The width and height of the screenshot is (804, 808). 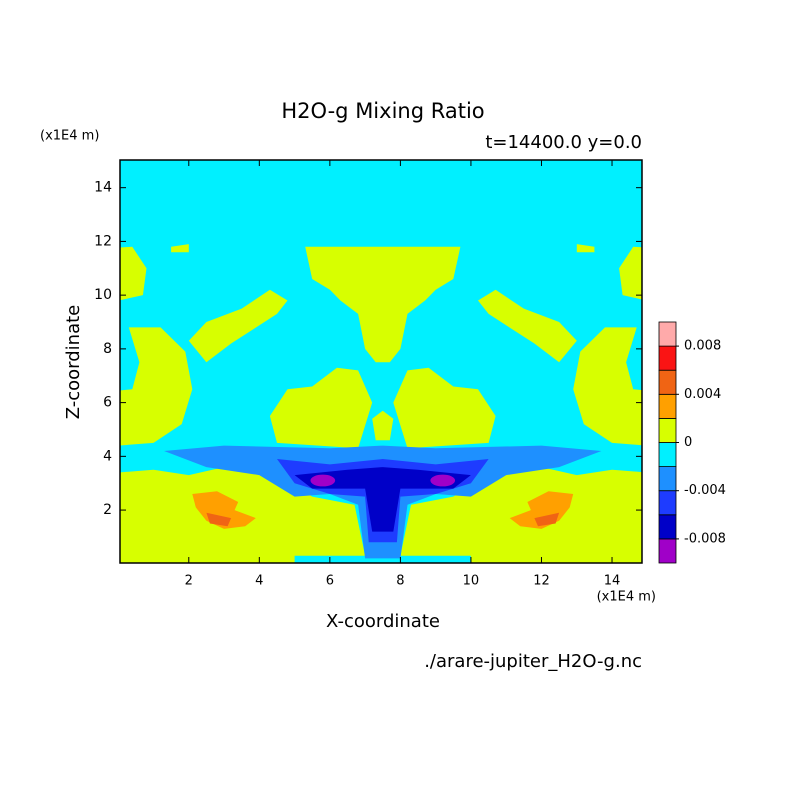 What do you see at coordinates (688, 442) in the screenshot?
I see `colorbar-tick-label: 0` at bounding box center [688, 442].